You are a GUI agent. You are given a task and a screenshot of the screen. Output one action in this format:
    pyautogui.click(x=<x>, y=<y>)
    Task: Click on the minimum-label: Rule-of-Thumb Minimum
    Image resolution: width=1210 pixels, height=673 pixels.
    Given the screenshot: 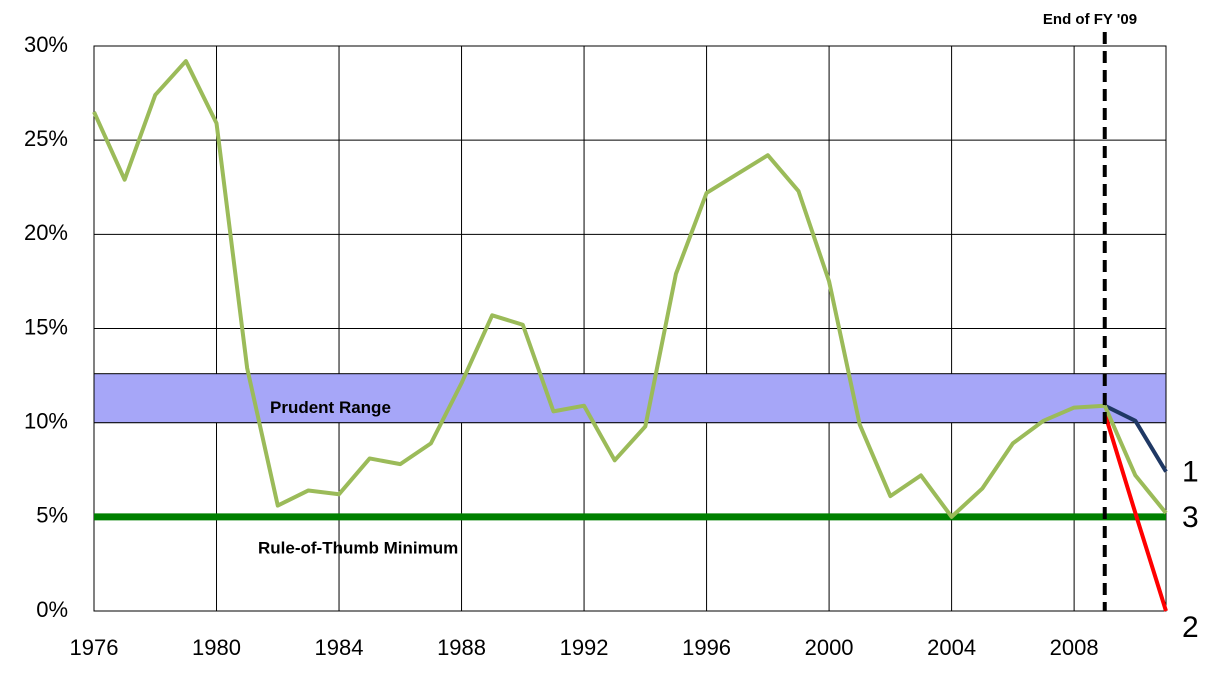 What is the action you would take?
    pyautogui.click(x=358, y=547)
    